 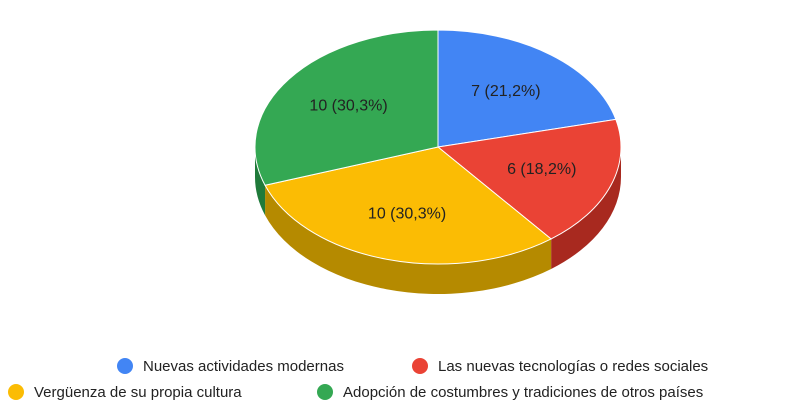 What do you see at coordinates (505, 91) in the screenshot?
I see `data-label: 7 (21,2%)` at bounding box center [505, 91].